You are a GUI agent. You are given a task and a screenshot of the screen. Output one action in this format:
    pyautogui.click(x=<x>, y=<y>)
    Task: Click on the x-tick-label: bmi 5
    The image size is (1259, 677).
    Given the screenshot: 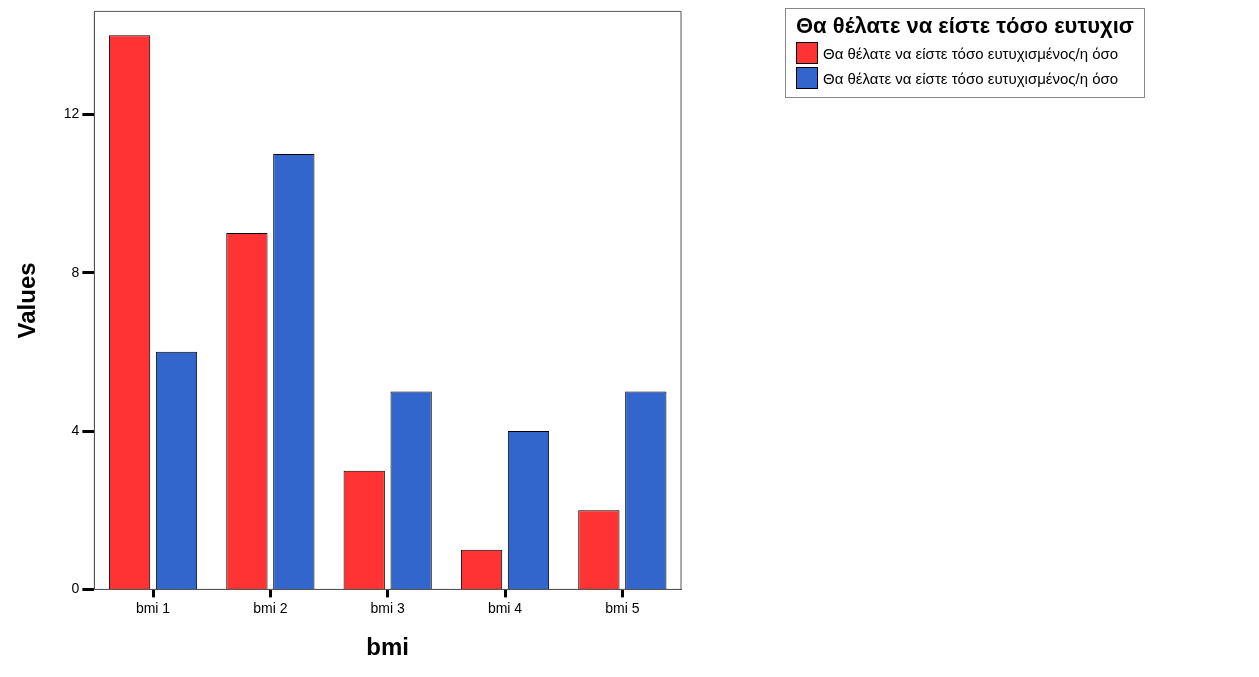 What is the action you would take?
    pyautogui.click(x=622, y=607)
    